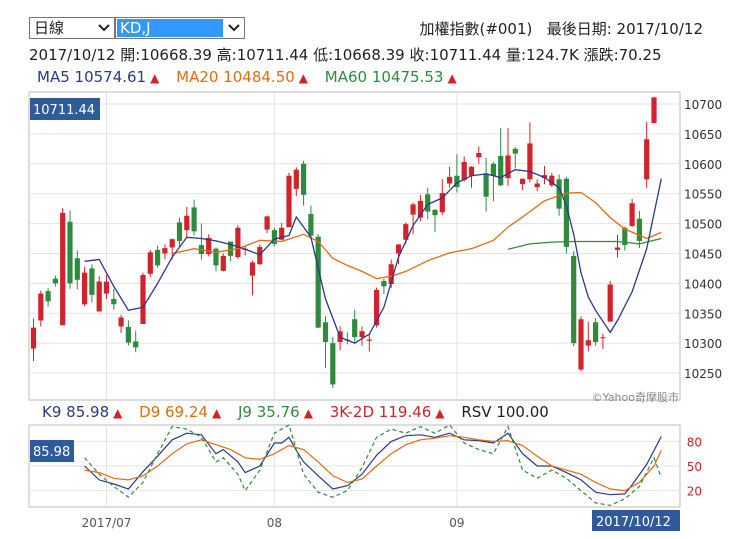 The height and width of the screenshot is (539, 741). What do you see at coordinates (640, 55) in the screenshot?
I see `change-value: 70.25` at bounding box center [640, 55].